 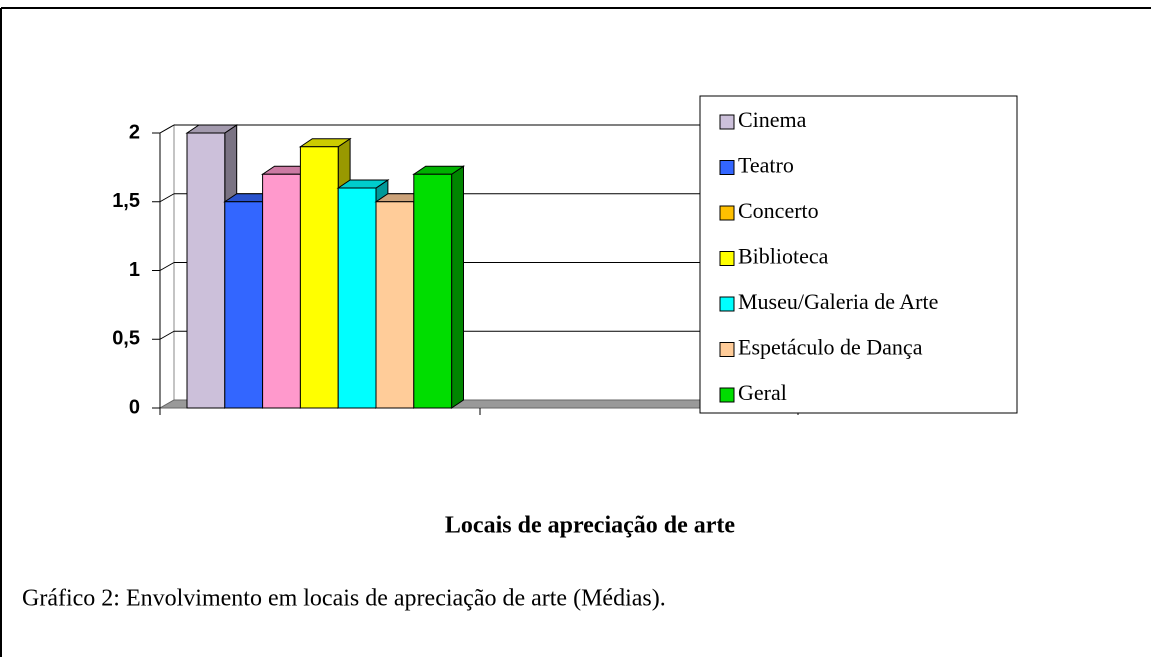 What do you see at coordinates (772, 119) in the screenshot?
I see `legend-label: Cinema` at bounding box center [772, 119].